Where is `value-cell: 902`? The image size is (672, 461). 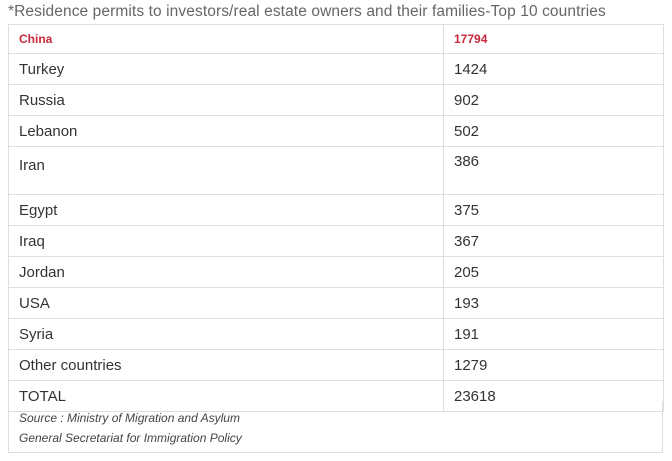 value-cell: 902 is located at coordinates (553, 100).